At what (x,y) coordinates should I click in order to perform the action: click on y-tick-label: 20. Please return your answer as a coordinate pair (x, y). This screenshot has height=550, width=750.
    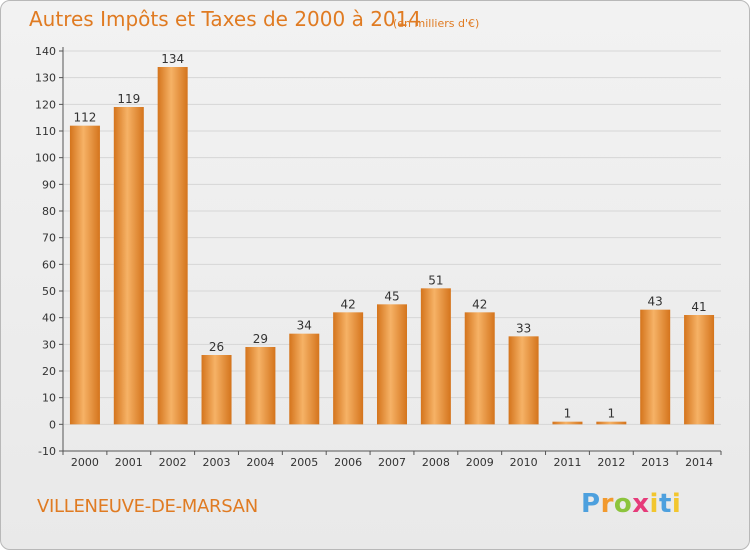
    Looking at the image, I should click on (49, 371).